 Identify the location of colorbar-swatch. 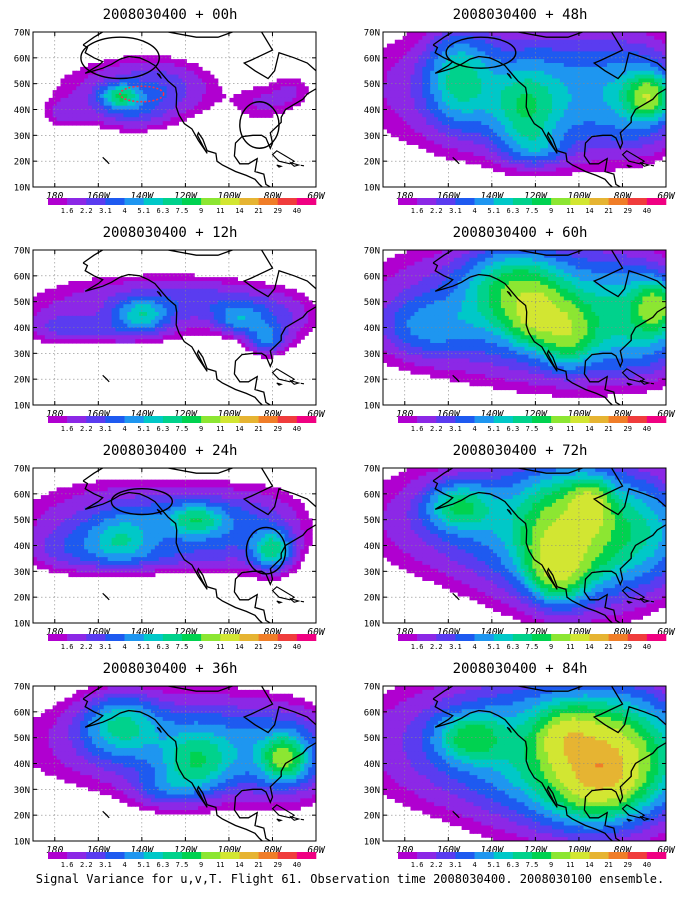
(77, 419).